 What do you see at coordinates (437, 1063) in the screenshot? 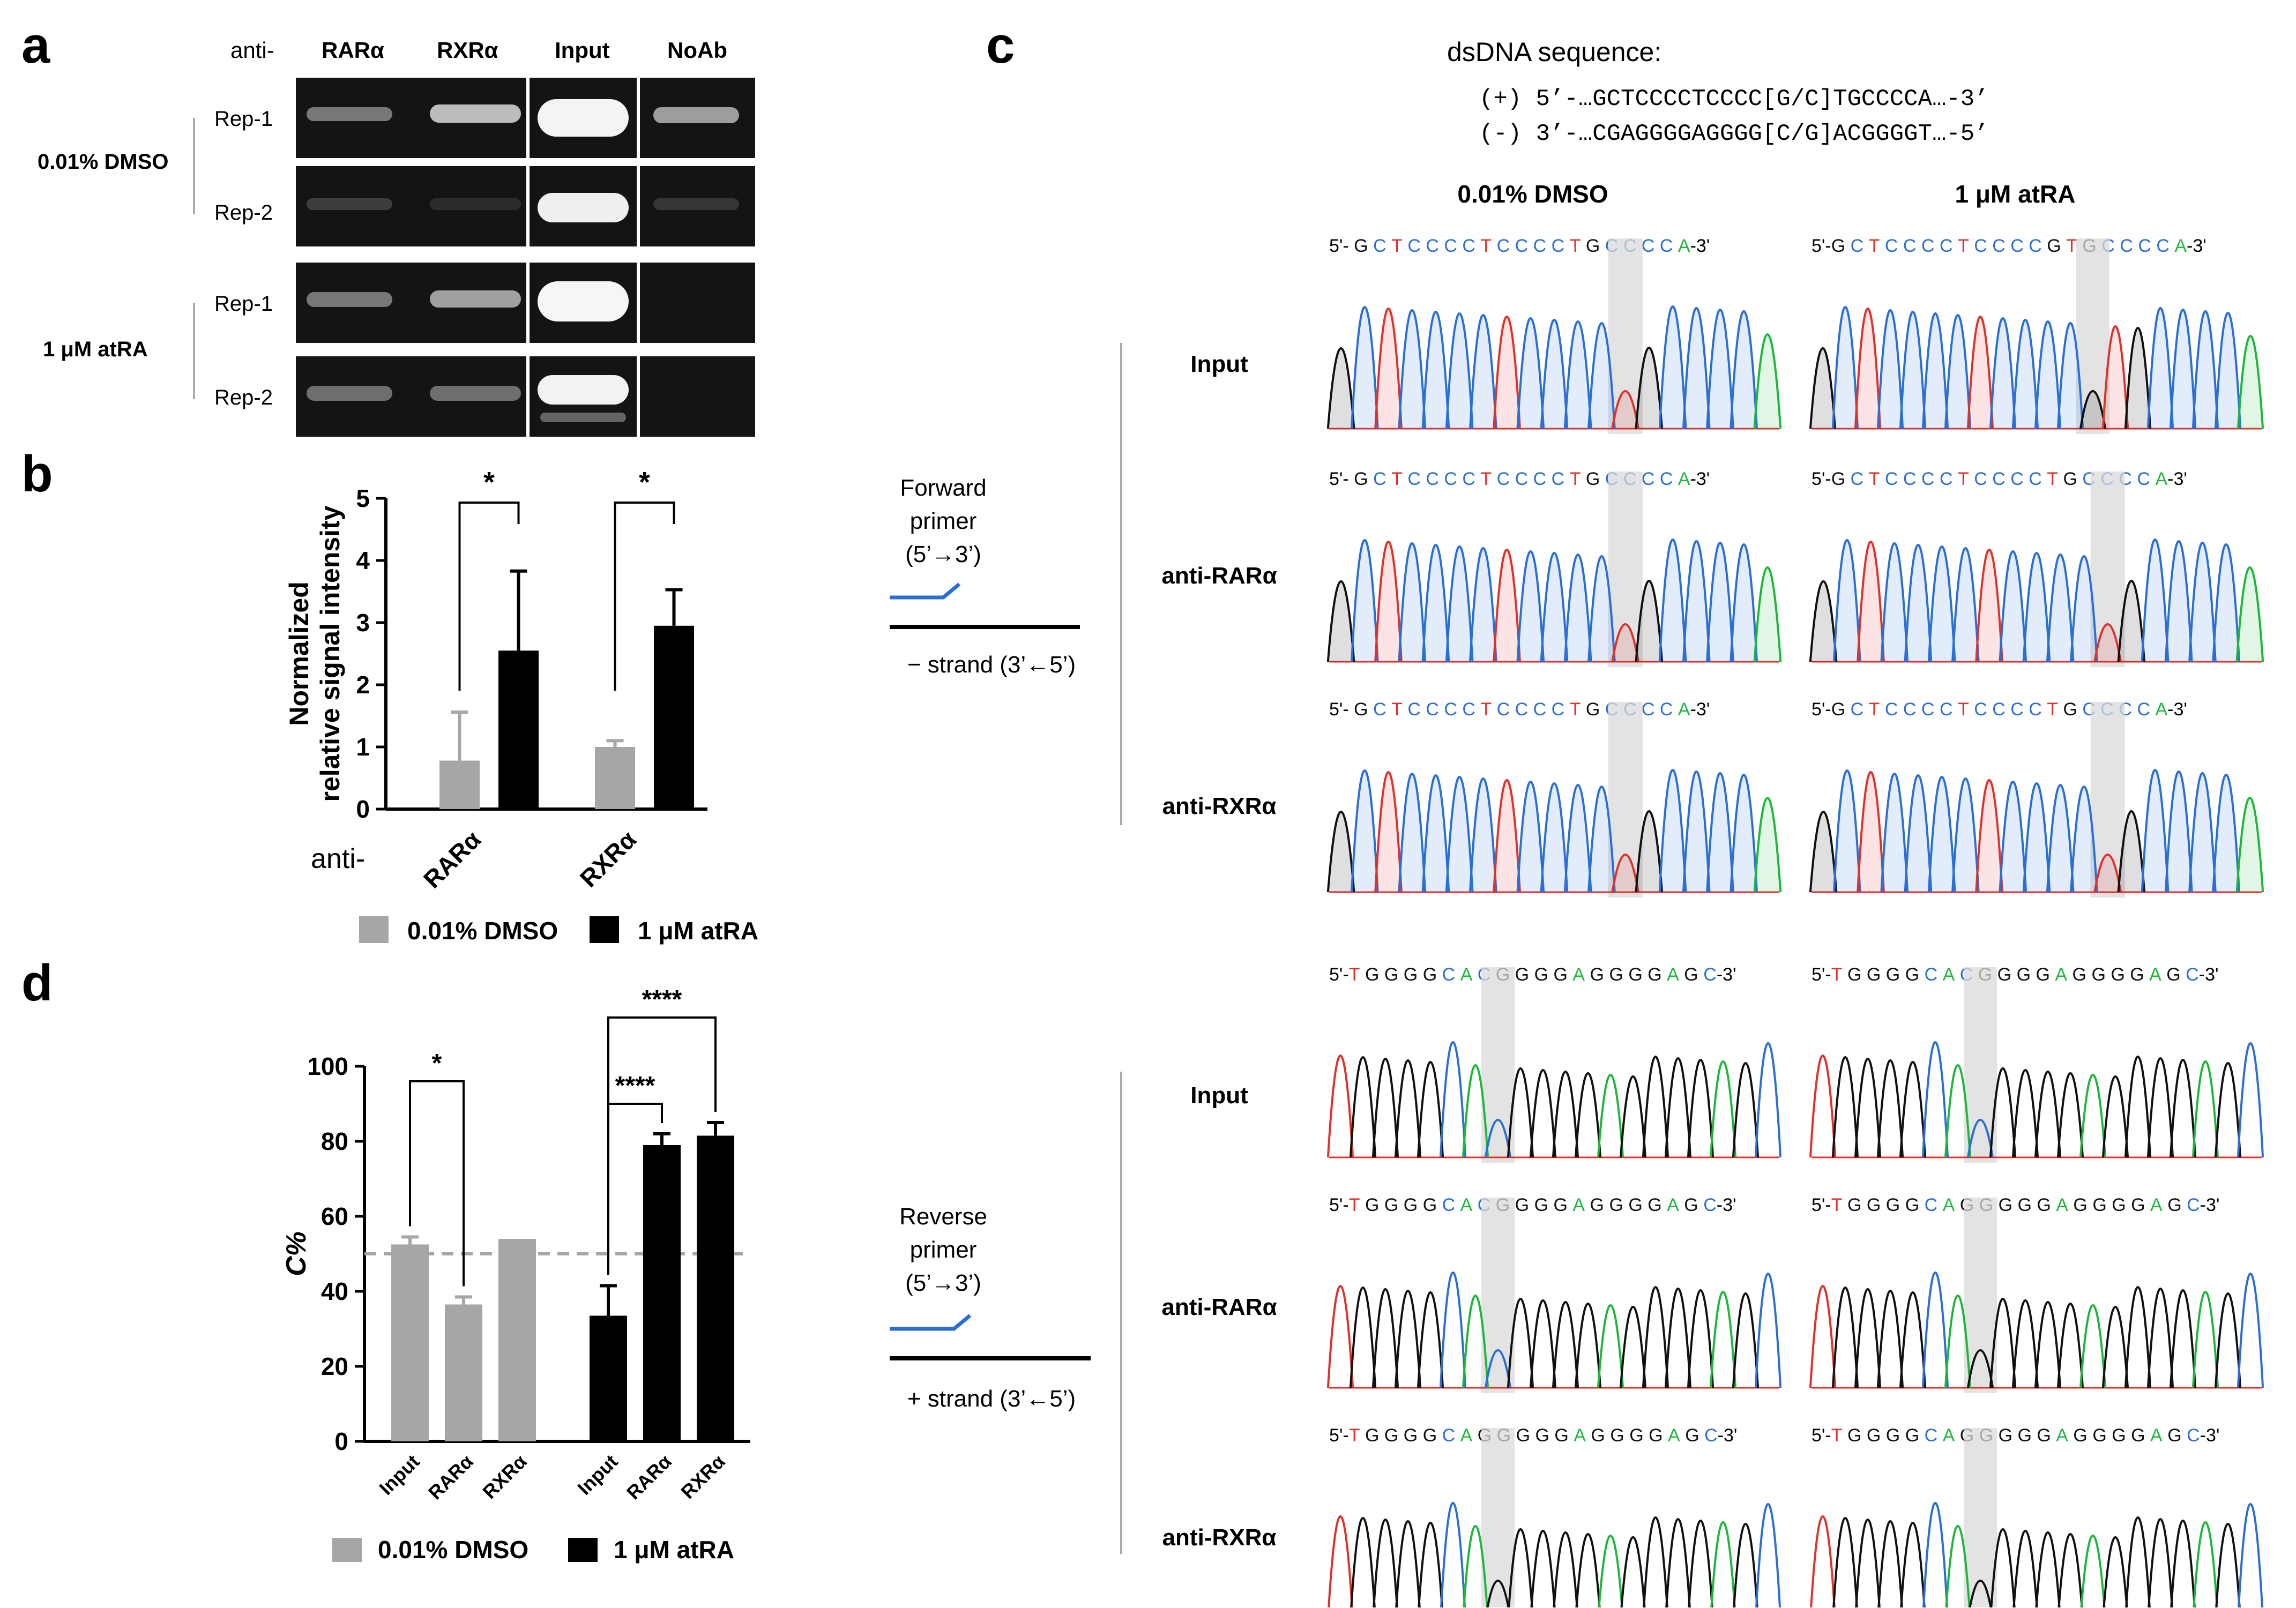
I see `significance-marker: *` at bounding box center [437, 1063].